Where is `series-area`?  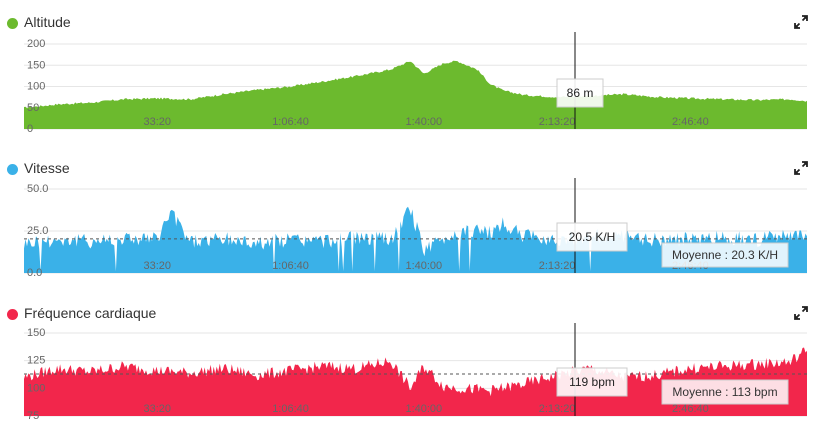
series-area is located at coordinates (415, 239).